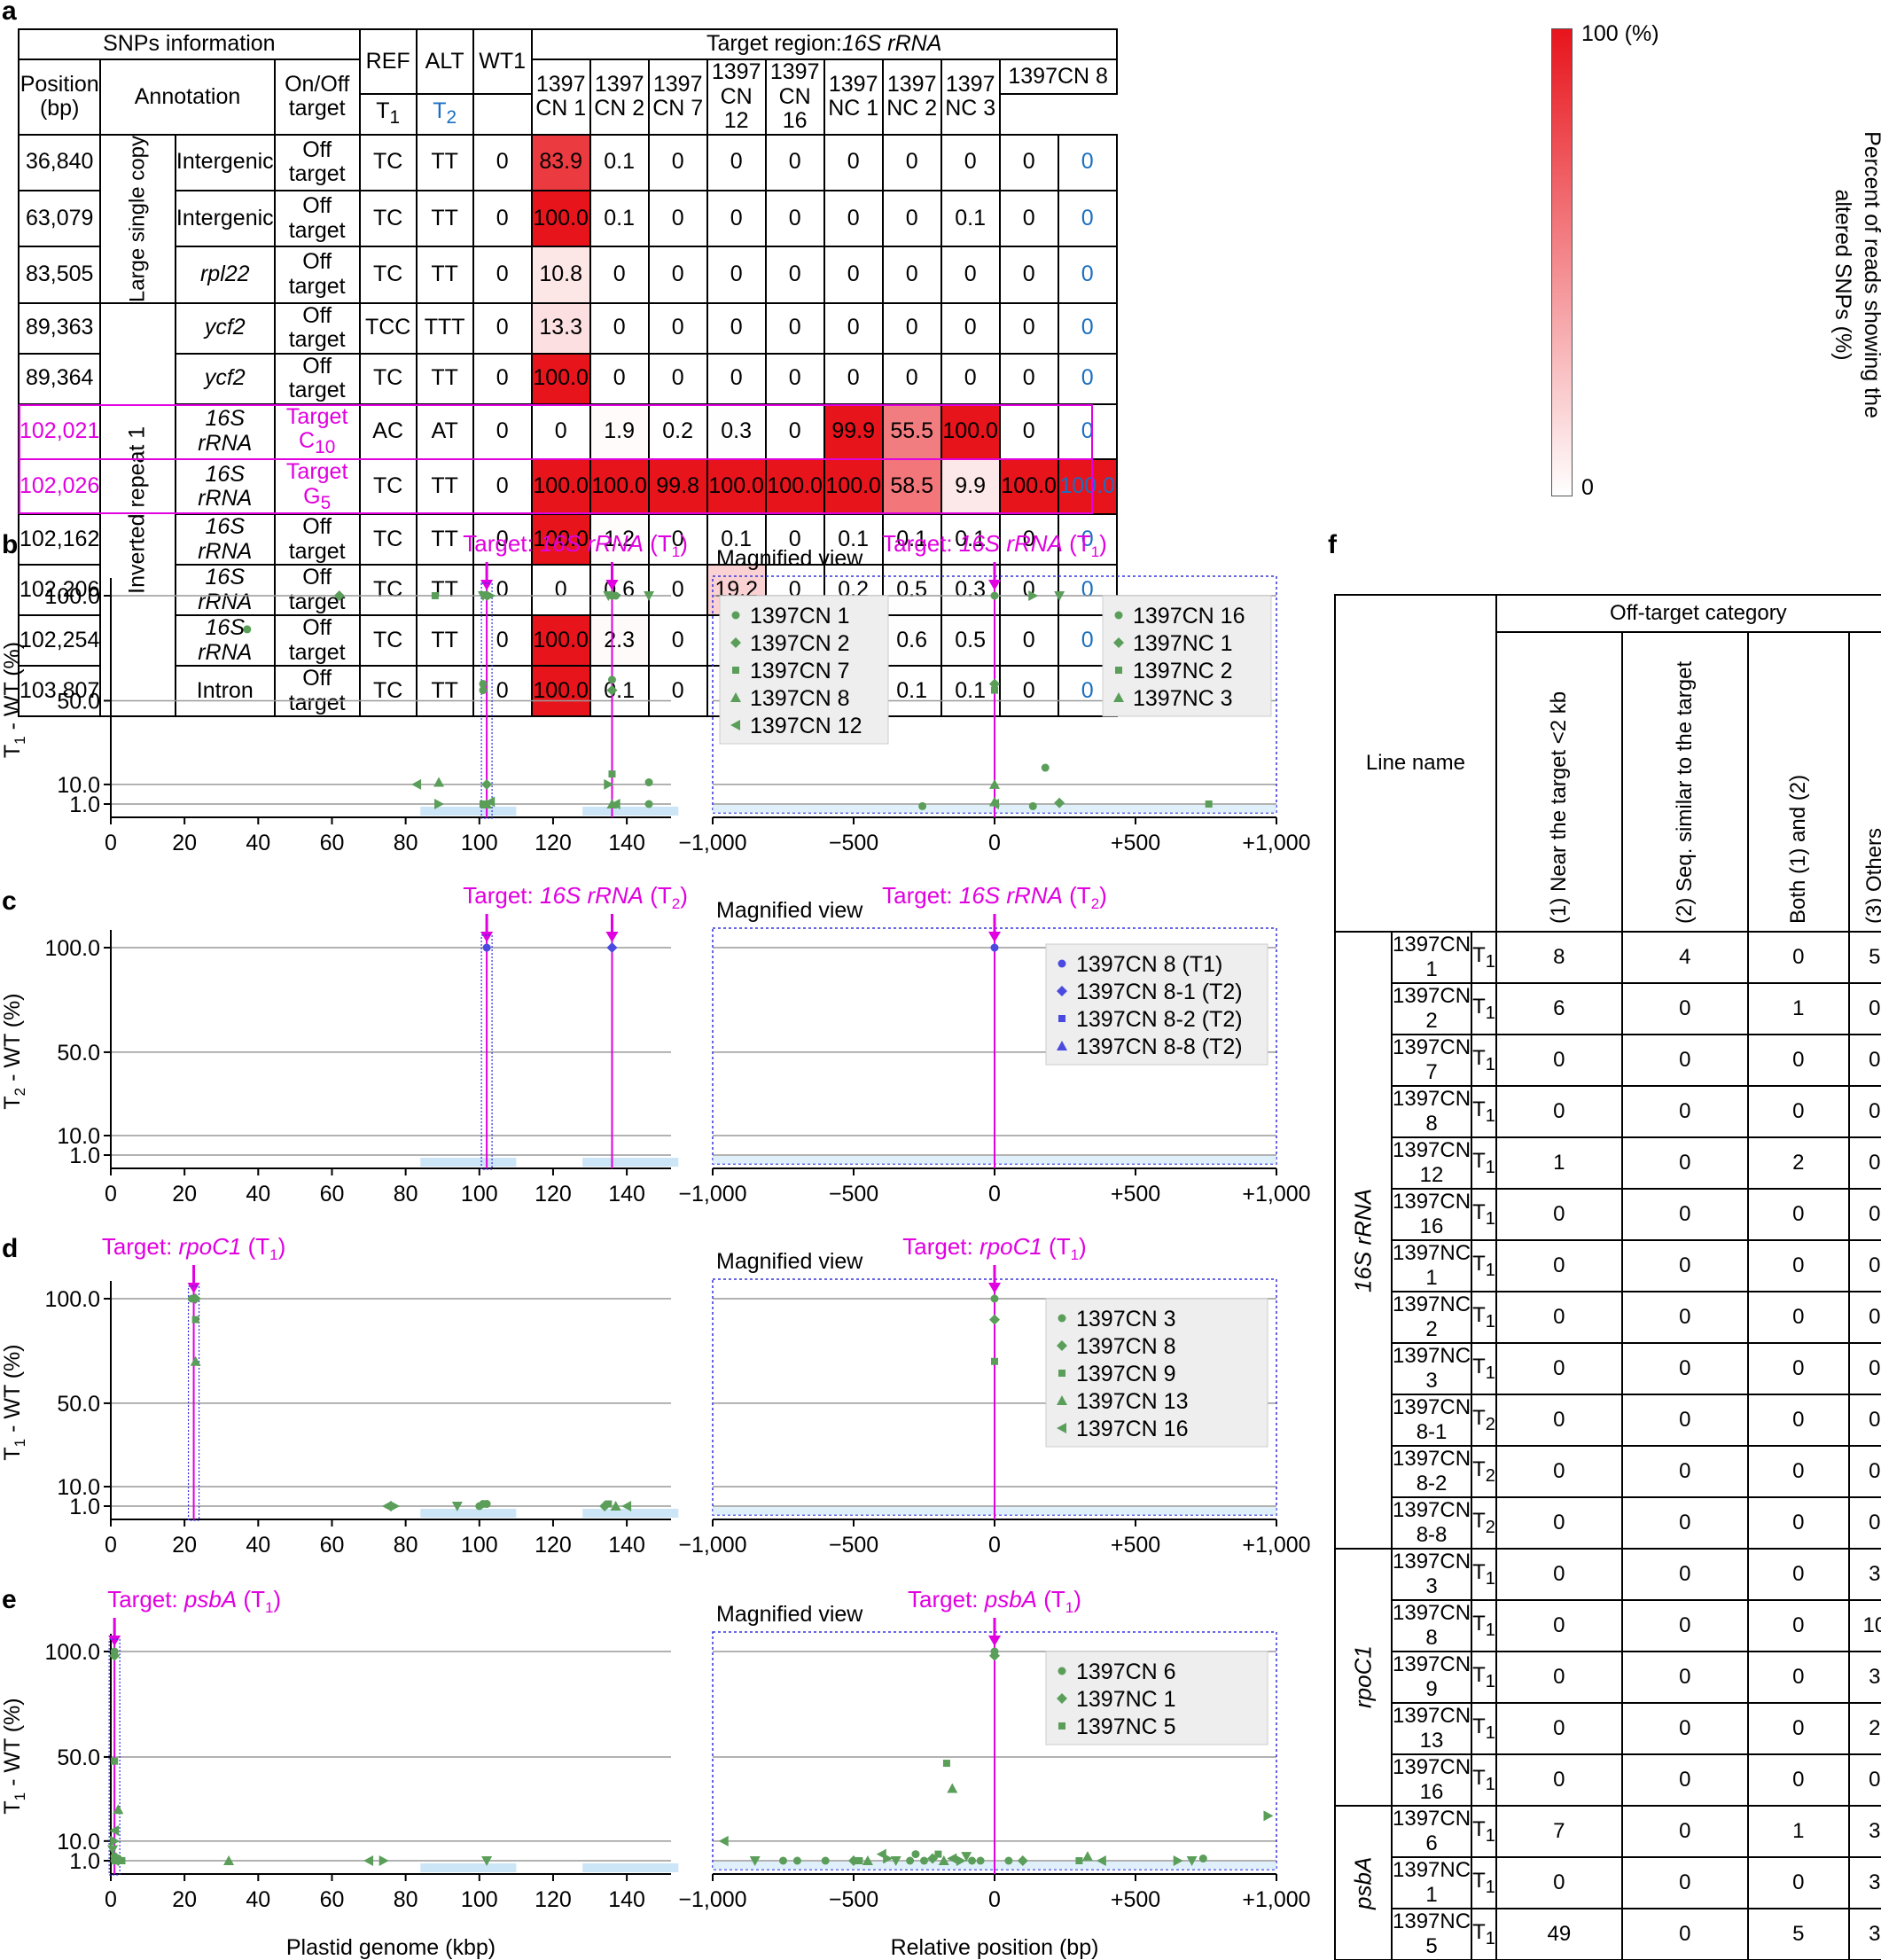  I want to click on cell-value: 99.9, so click(854, 431).